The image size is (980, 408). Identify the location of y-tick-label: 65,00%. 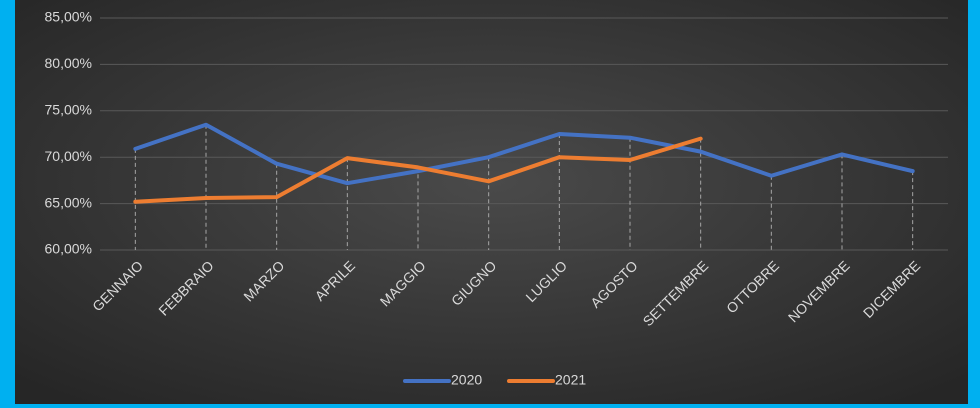
(68, 202).